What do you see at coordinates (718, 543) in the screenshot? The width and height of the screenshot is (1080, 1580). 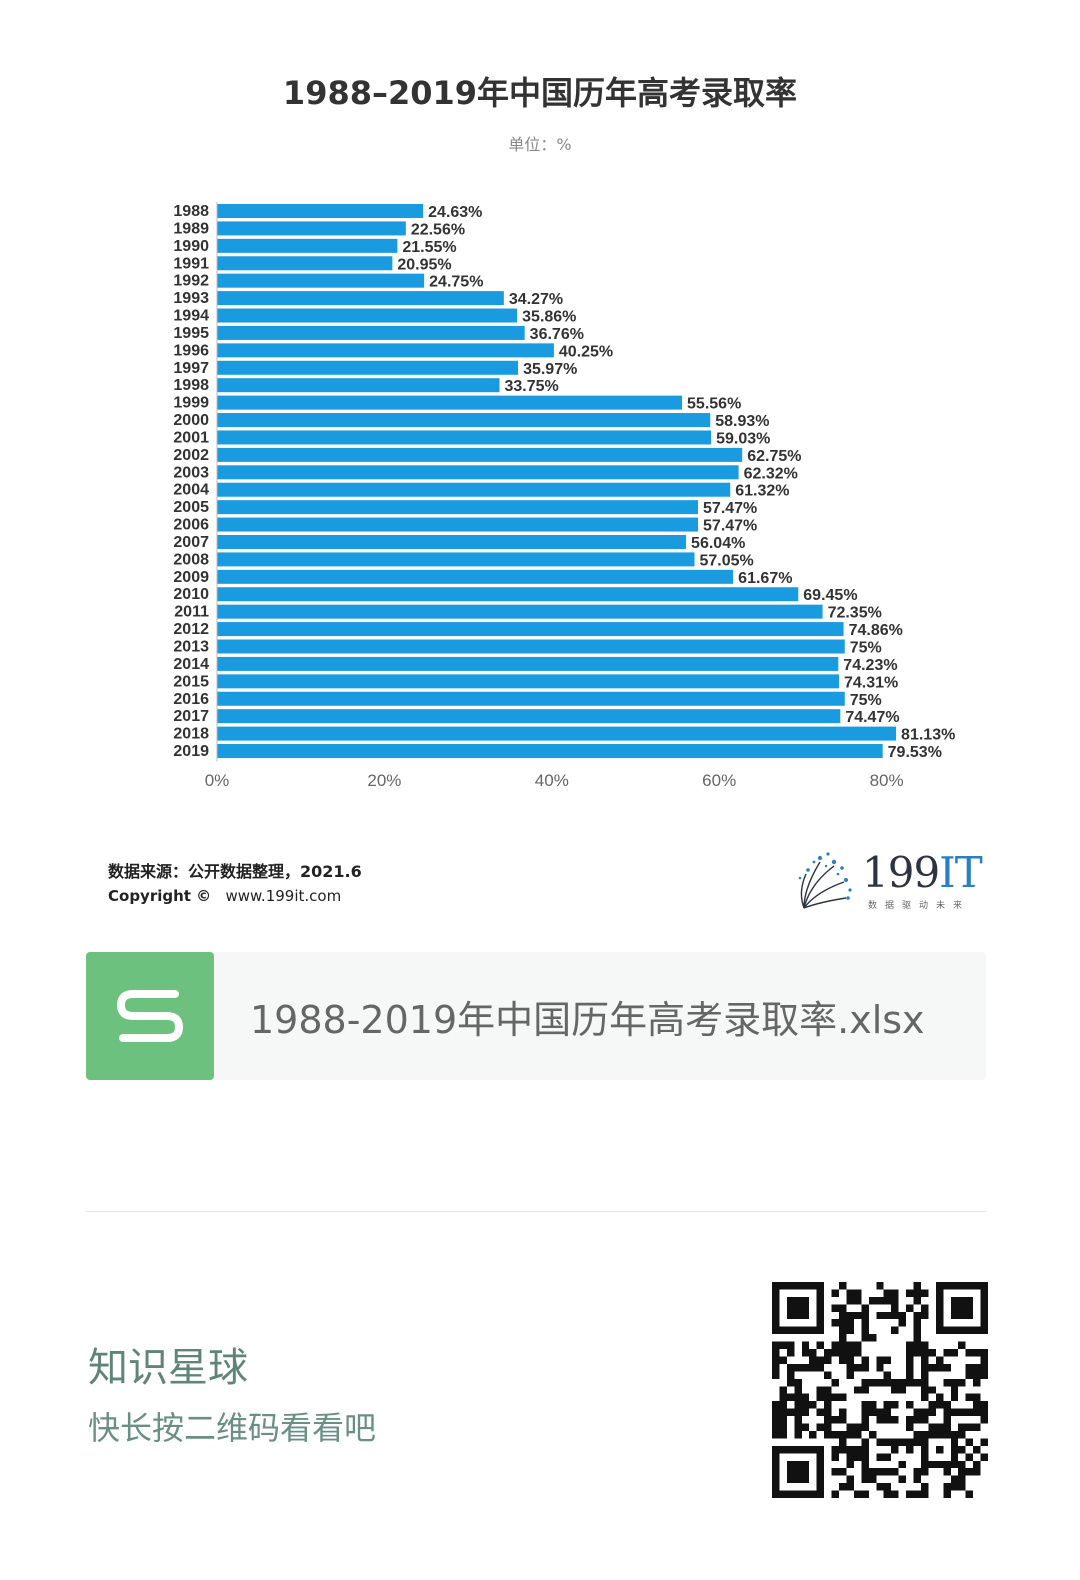 I see `data-label: 56.04%` at bounding box center [718, 543].